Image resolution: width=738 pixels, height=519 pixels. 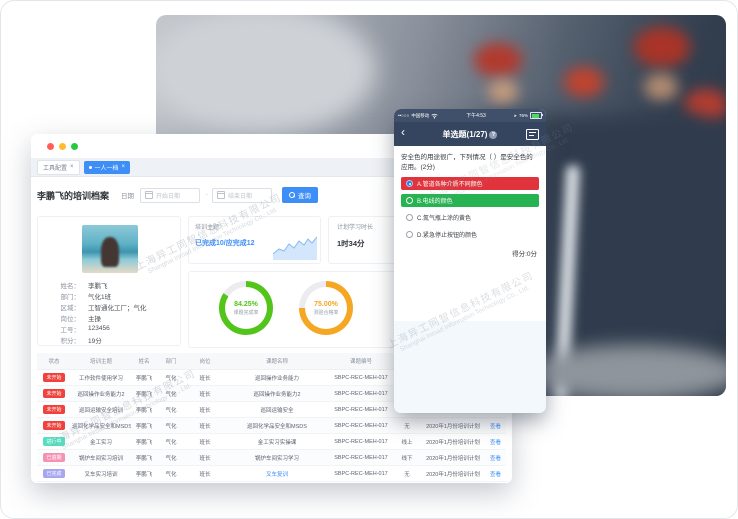 I want to click on tab-tool-config: 工具配置 ×, so click(x=58, y=167).